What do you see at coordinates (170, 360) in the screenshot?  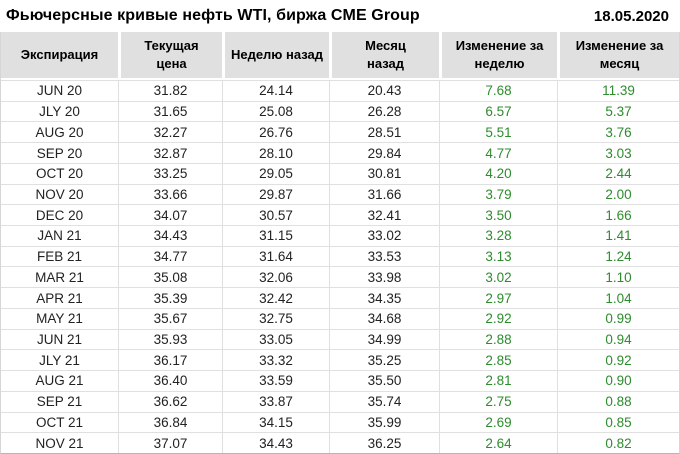 I see `cell-current-price: 36.17` at bounding box center [170, 360].